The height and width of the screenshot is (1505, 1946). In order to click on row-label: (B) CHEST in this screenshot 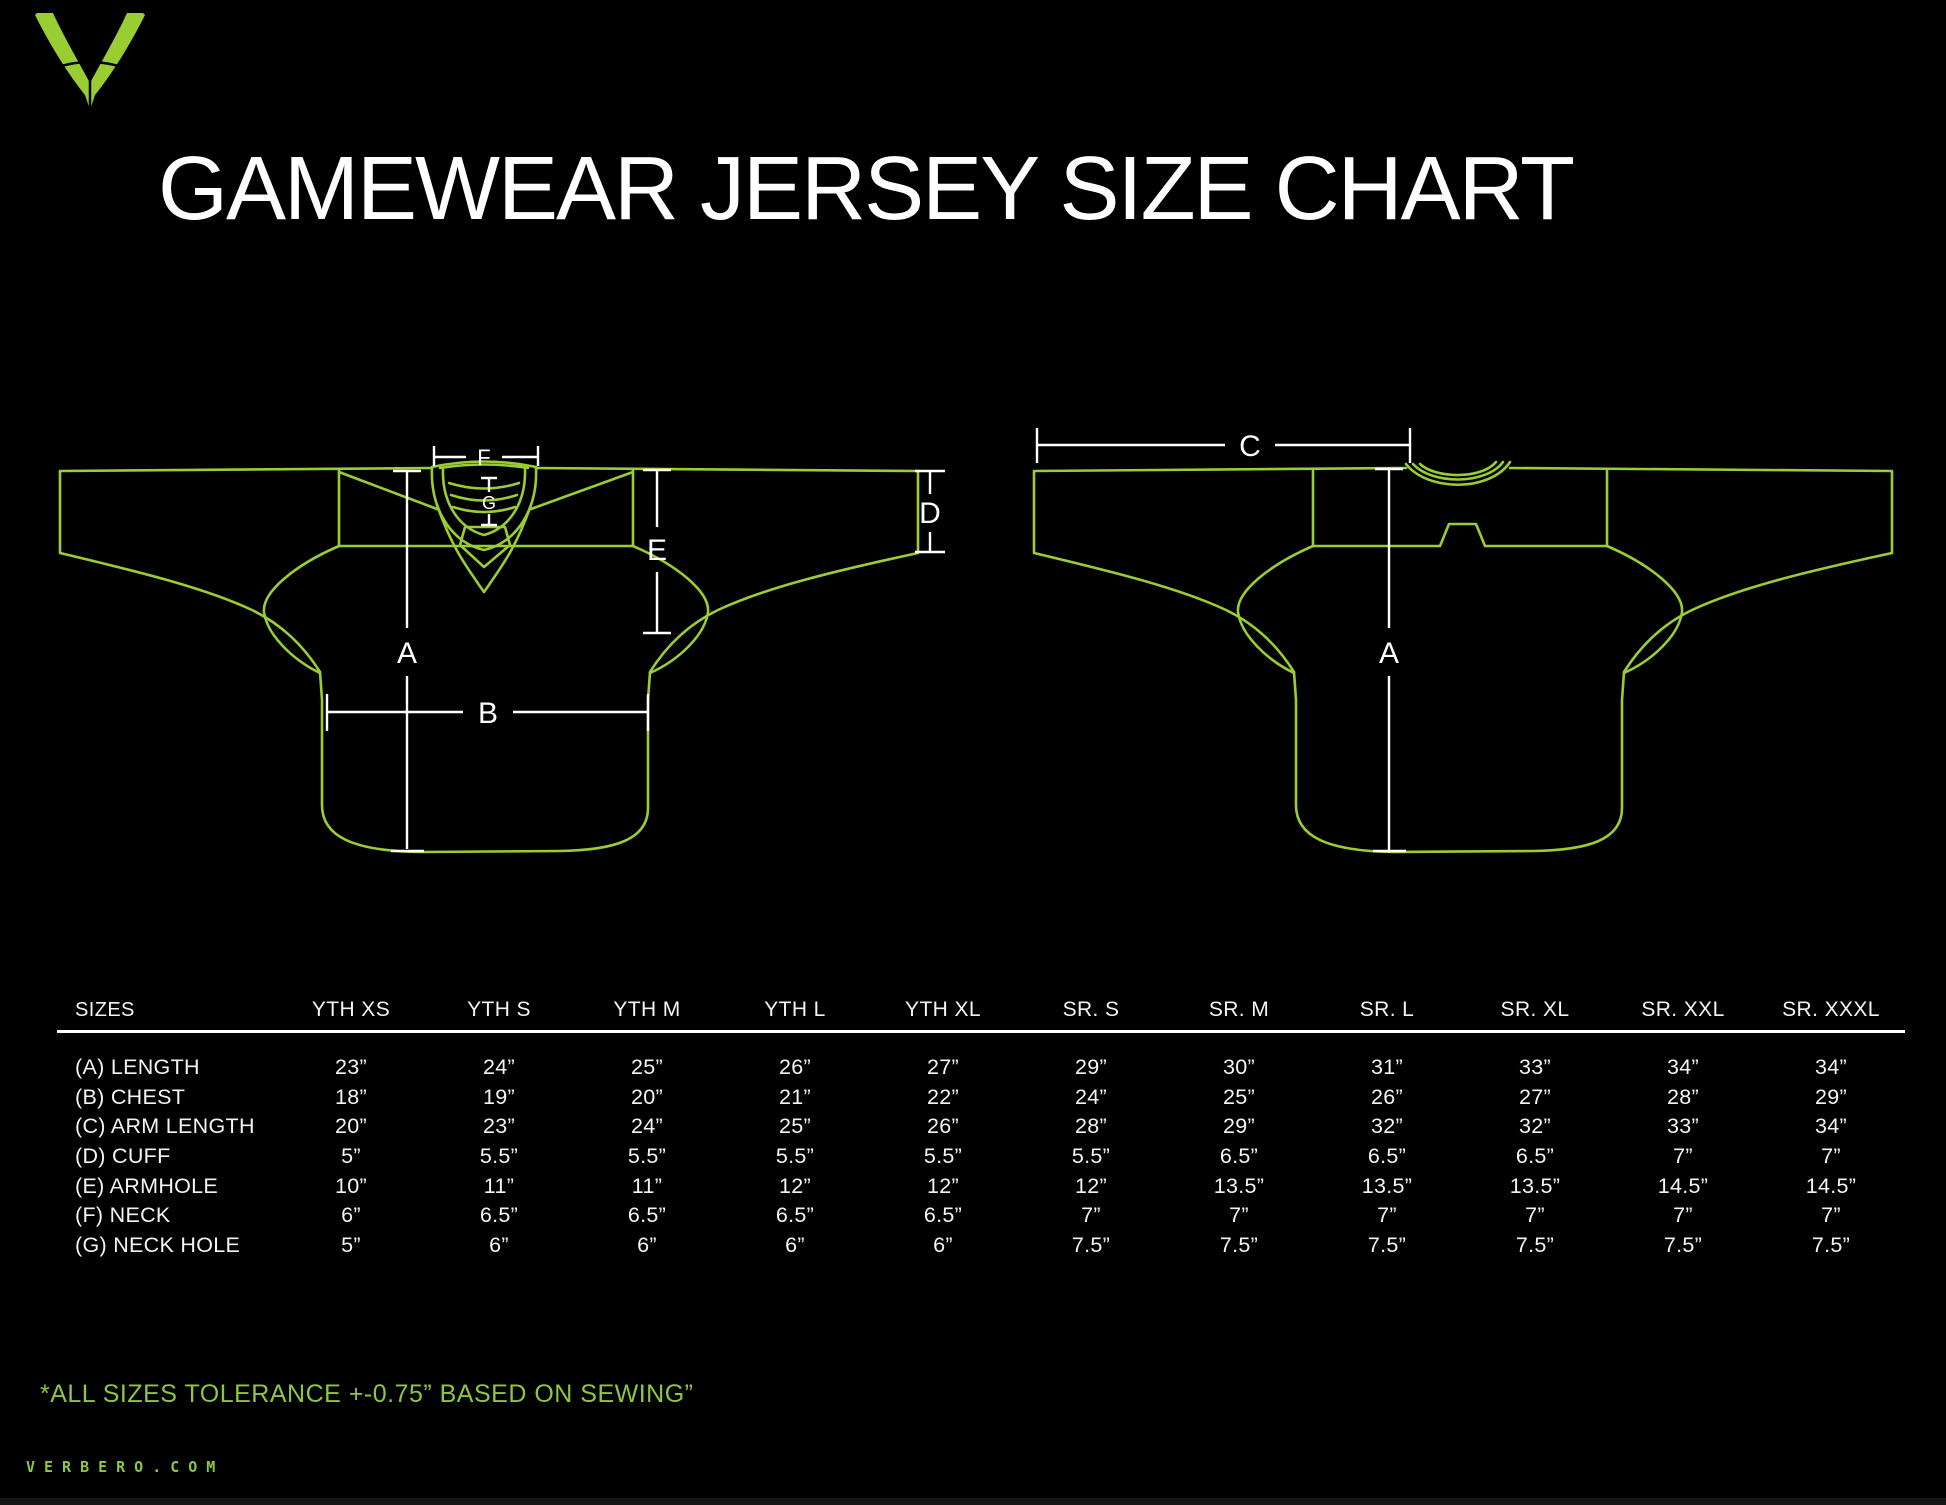, I will do `click(130, 1096)`.